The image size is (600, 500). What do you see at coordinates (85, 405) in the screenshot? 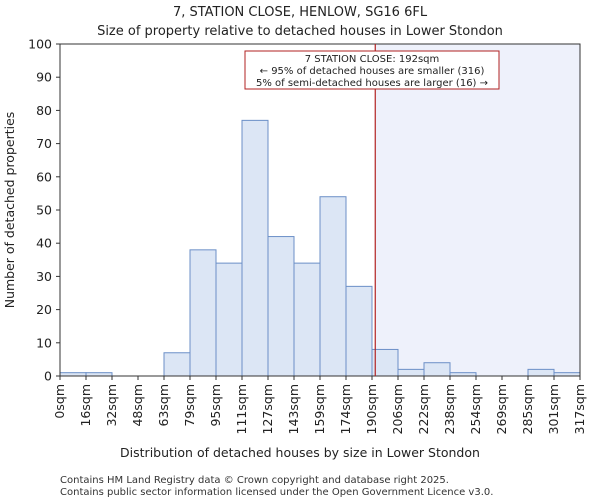
I see `x-tick-label: 16sqm` at bounding box center [85, 405].